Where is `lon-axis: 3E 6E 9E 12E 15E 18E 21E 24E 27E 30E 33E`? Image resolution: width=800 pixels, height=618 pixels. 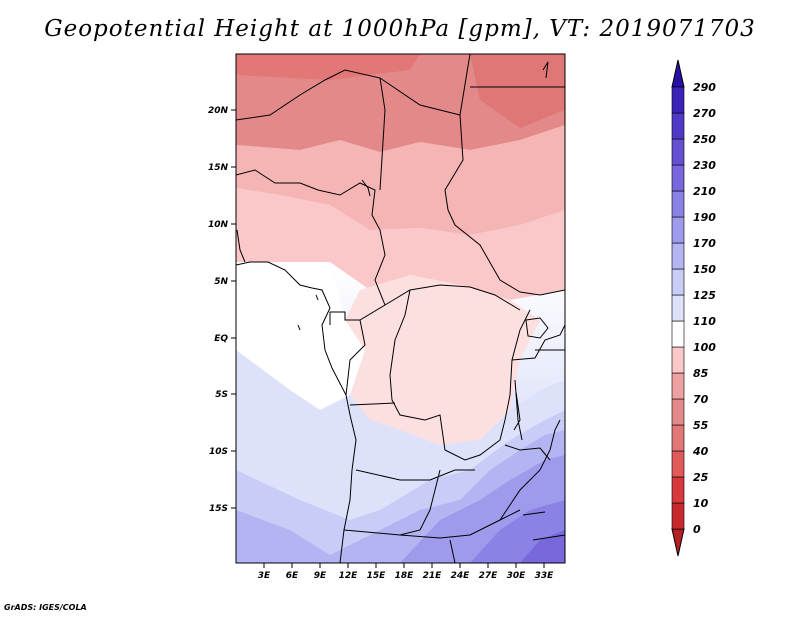 lon-axis: 3E 6E 9E 12E 15E 18E 21E 24E 27E 30E 33E is located at coordinates (406, 572).